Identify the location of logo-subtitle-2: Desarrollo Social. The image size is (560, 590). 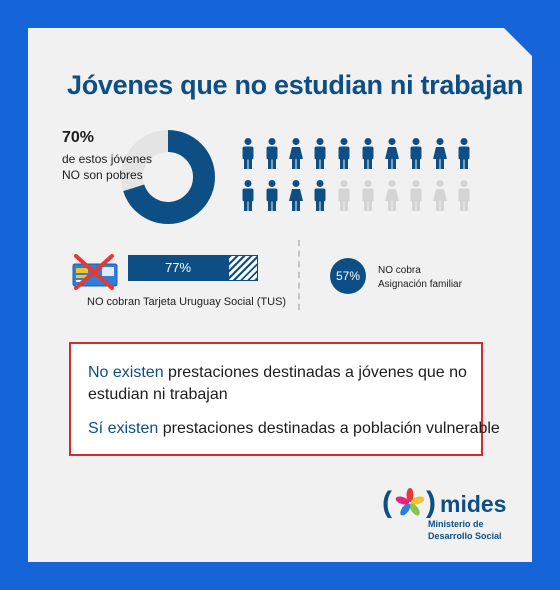
(465, 536).